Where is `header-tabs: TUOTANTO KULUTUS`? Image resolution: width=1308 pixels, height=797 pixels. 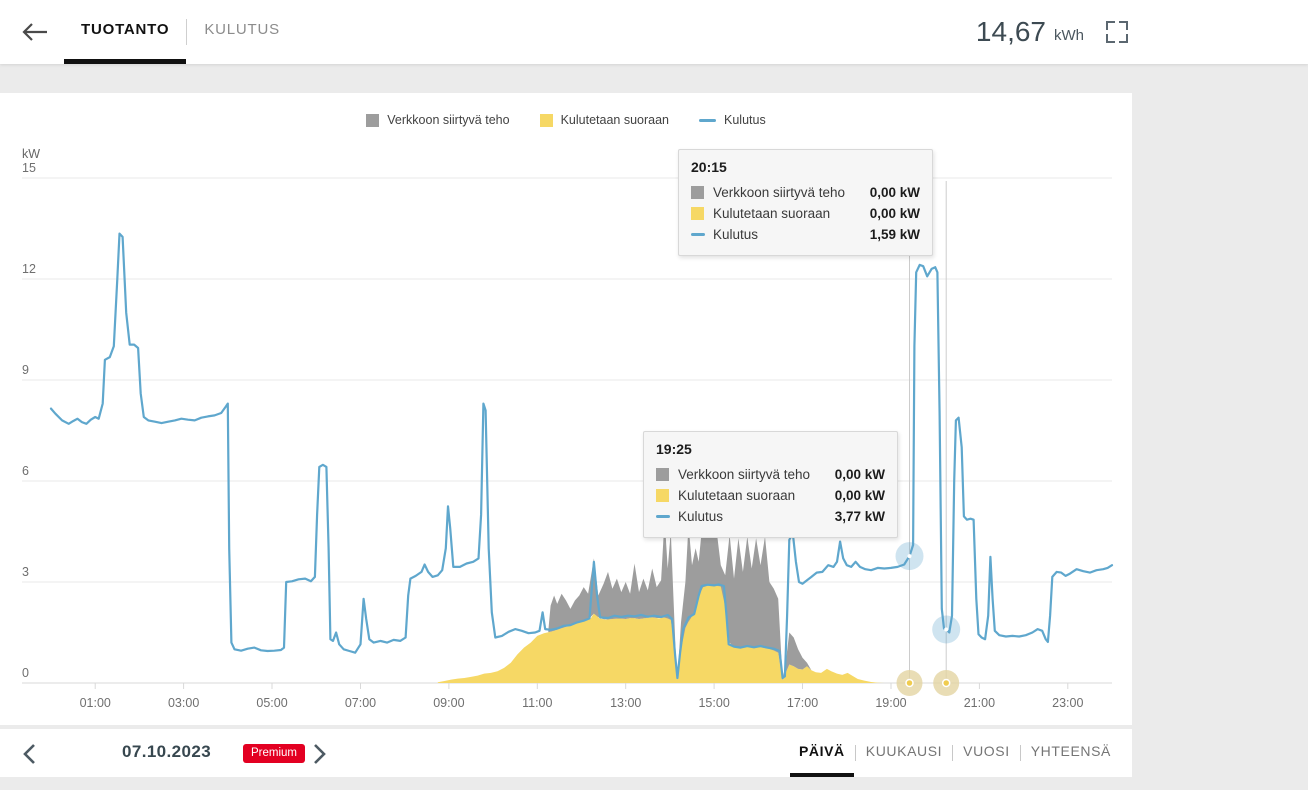 header-tabs: TUOTANTO KULUTUS is located at coordinates (180, 32).